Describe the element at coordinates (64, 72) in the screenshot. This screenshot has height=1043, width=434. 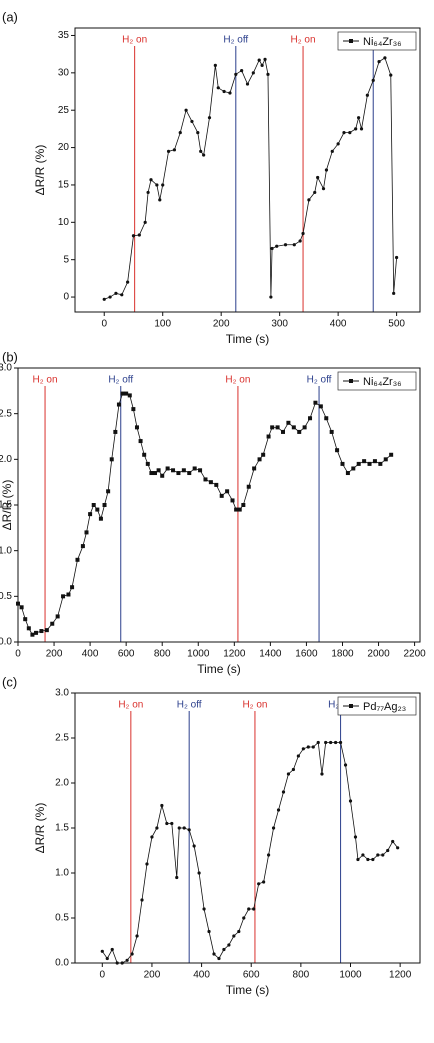
I see `y-tick-label: 30` at that location.